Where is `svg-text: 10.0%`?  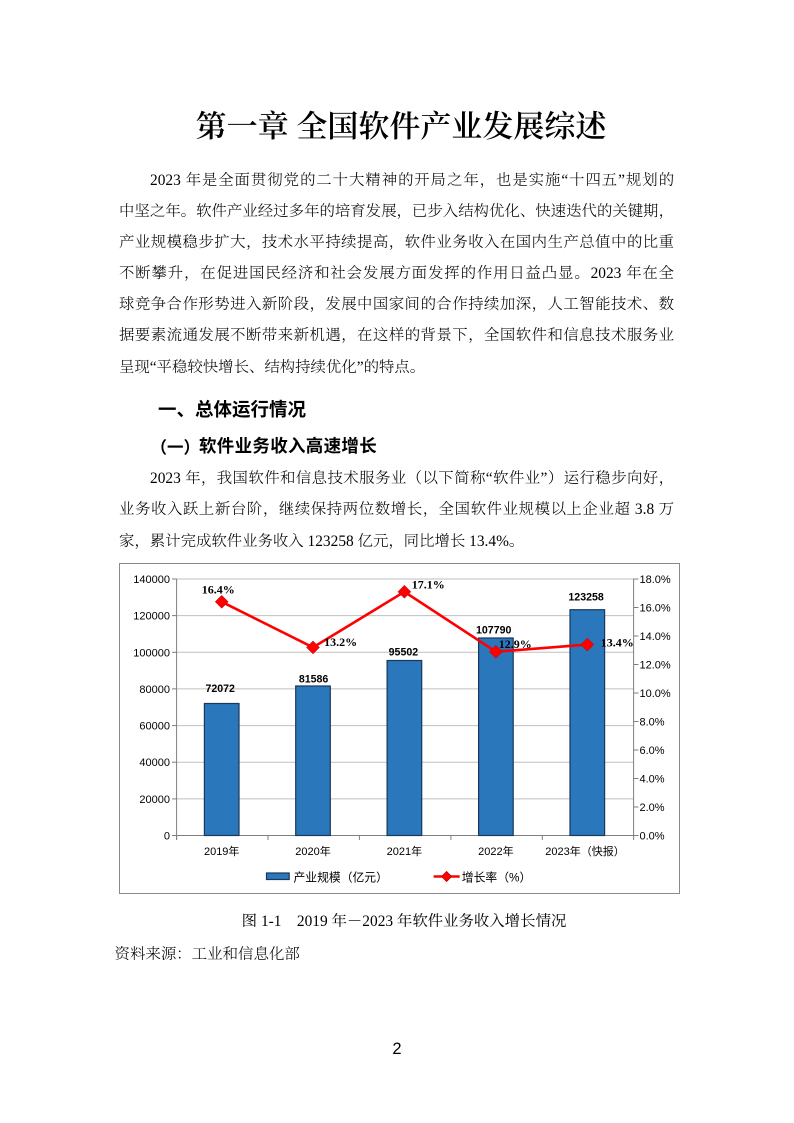
svg-text: 10.0% is located at coordinates (655, 694).